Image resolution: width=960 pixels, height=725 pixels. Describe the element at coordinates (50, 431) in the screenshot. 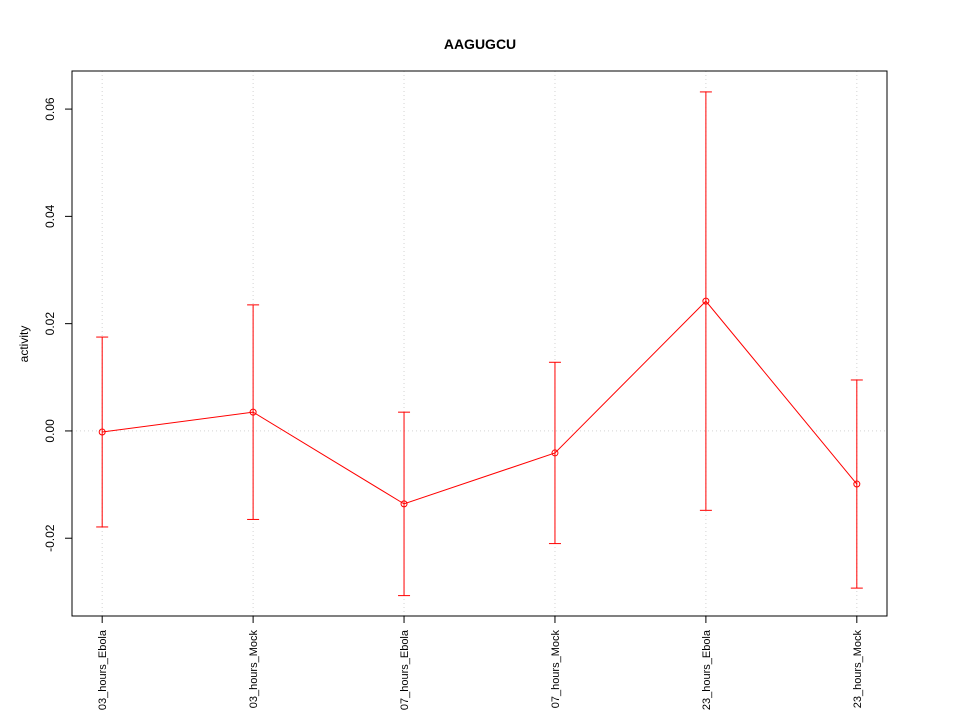

I see `y-tick-label: 0.00` at that location.